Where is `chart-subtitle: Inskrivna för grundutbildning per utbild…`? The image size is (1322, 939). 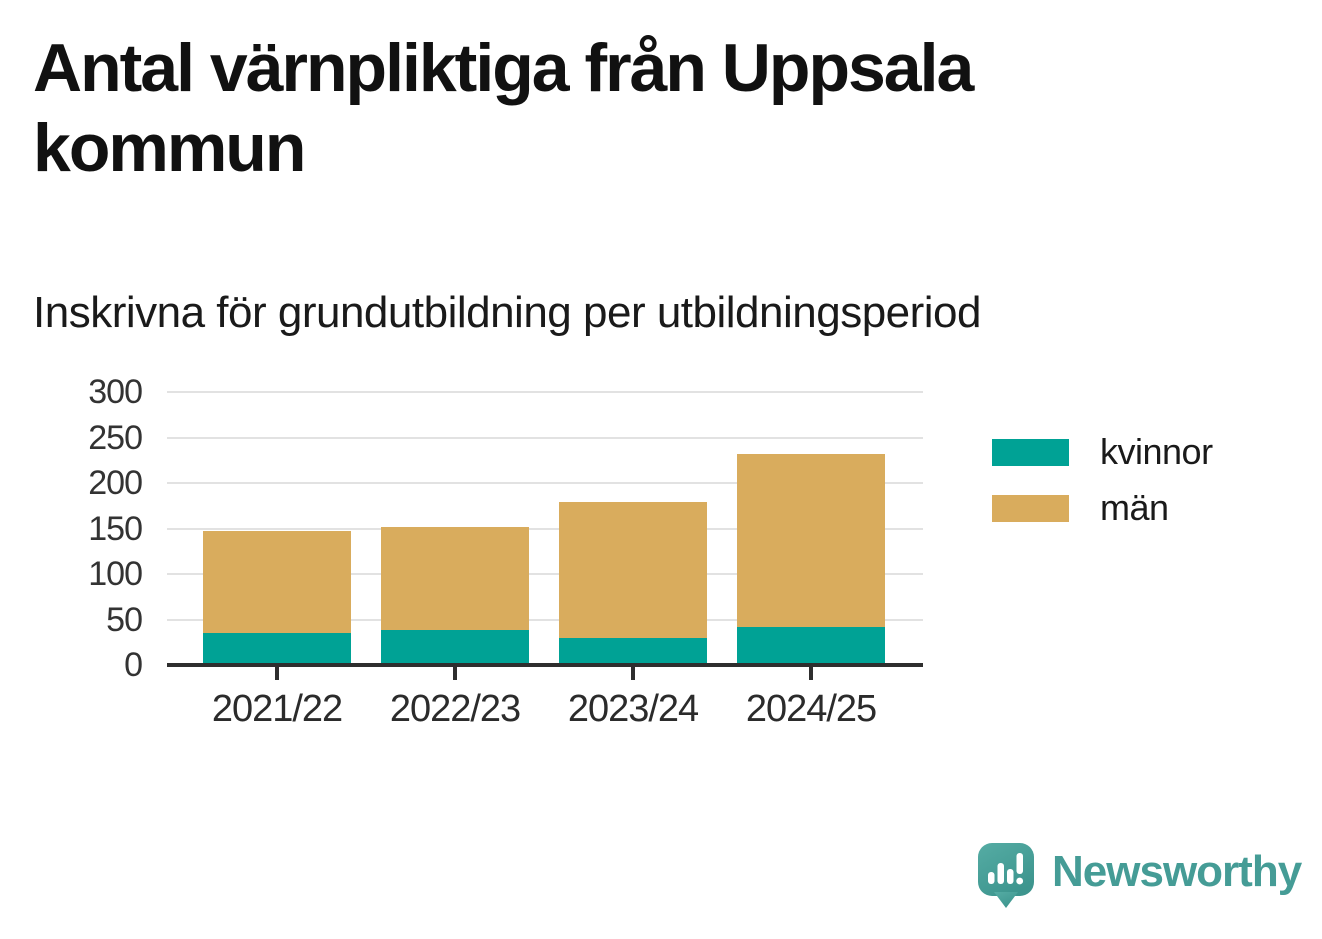
chart-subtitle: Inskrivna för grundutbildning per utbild… is located at coordinates (507, 312).